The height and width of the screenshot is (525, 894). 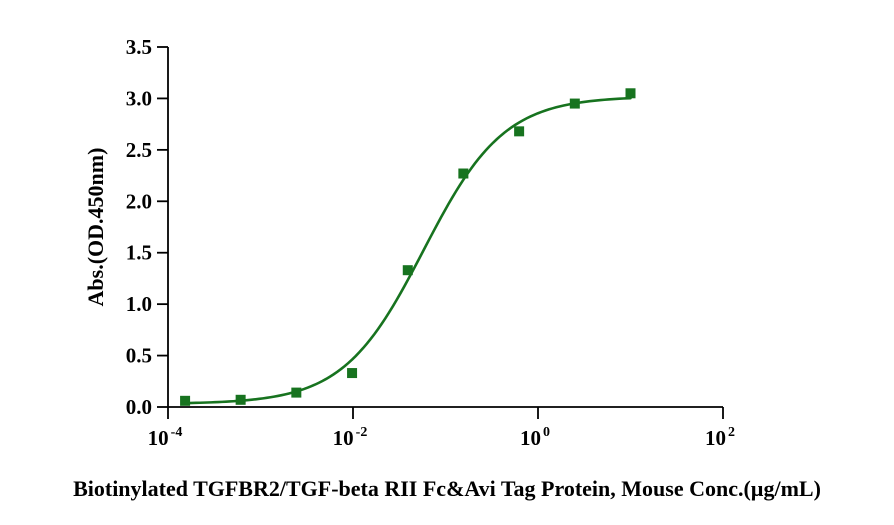 I want to click on y-tick-label: 1.0, so click(x=139, y=304).